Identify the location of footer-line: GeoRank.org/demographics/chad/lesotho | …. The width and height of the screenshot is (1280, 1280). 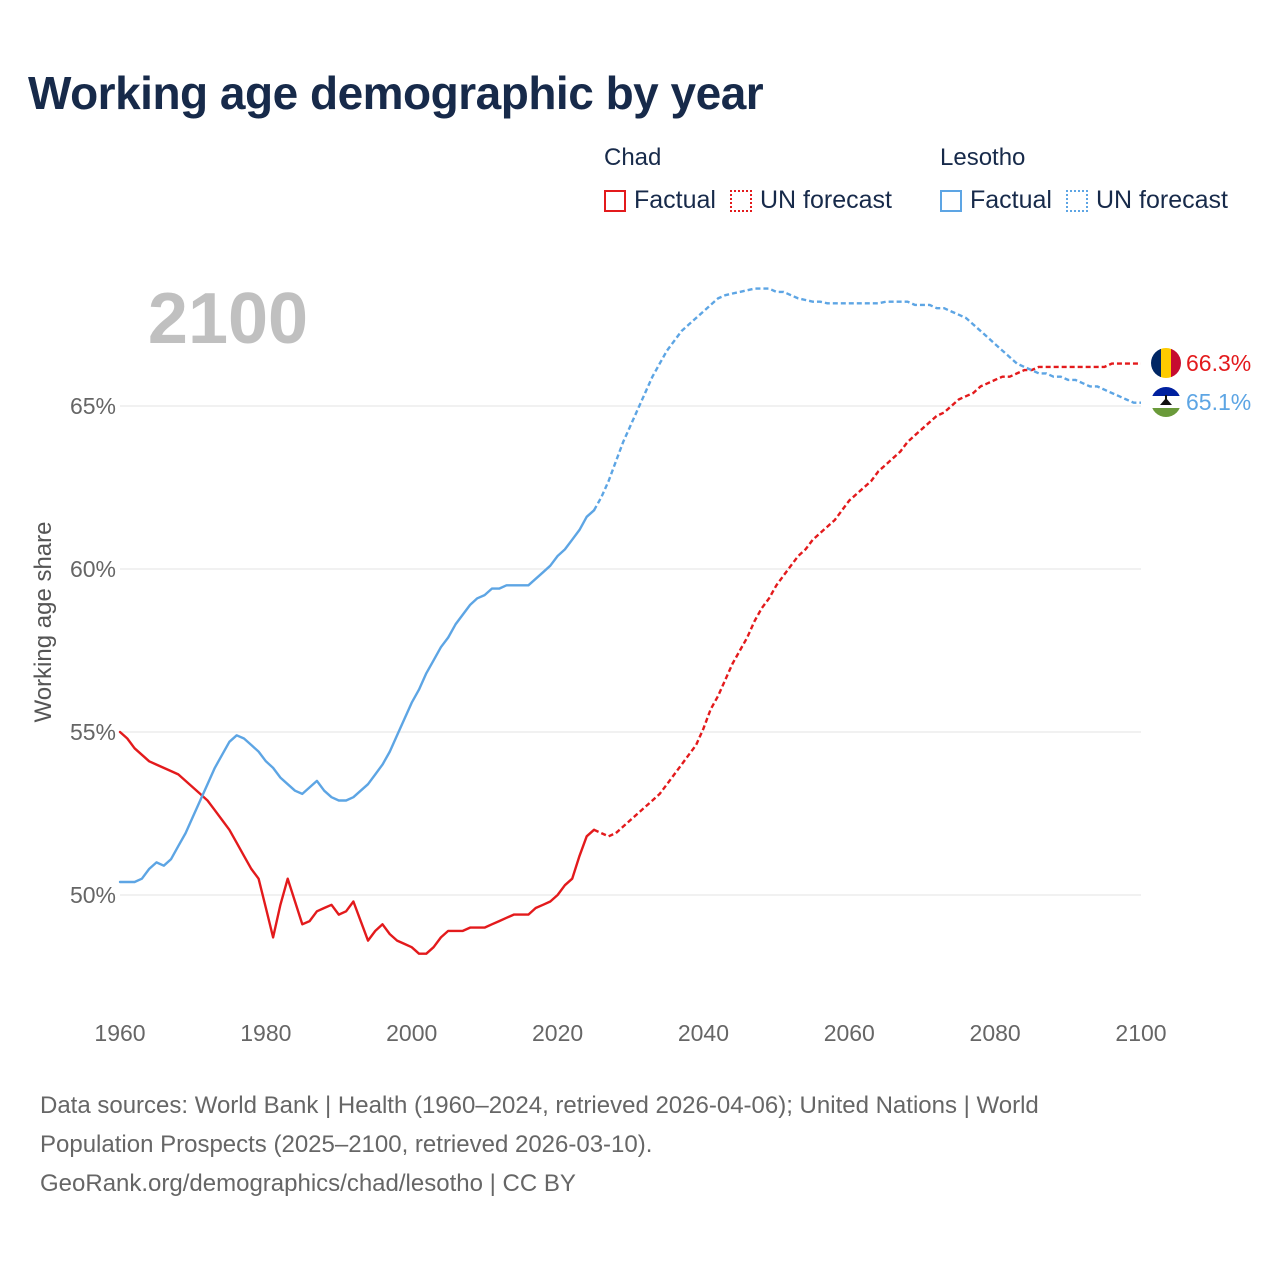
(308, 1183).